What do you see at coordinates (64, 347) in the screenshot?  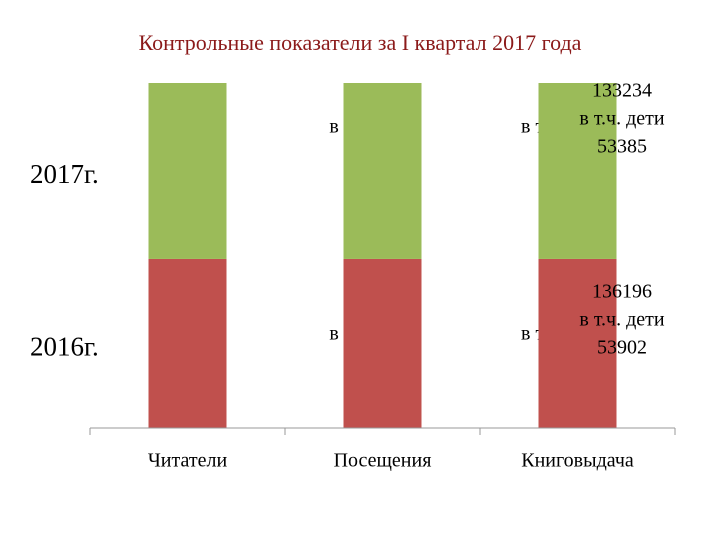 I see `legend-label: 2016г.` at bounding box center [64, 347].